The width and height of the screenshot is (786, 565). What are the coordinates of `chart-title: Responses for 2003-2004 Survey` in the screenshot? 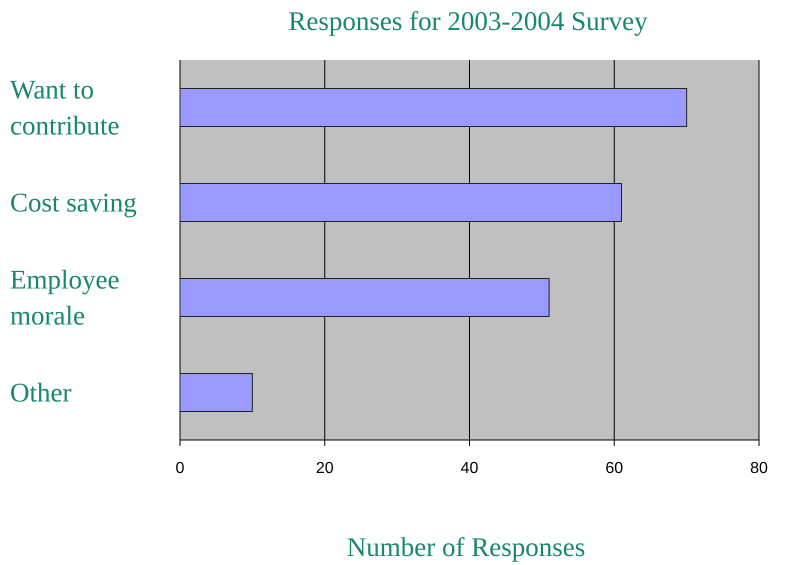 It's located at (468, 21).